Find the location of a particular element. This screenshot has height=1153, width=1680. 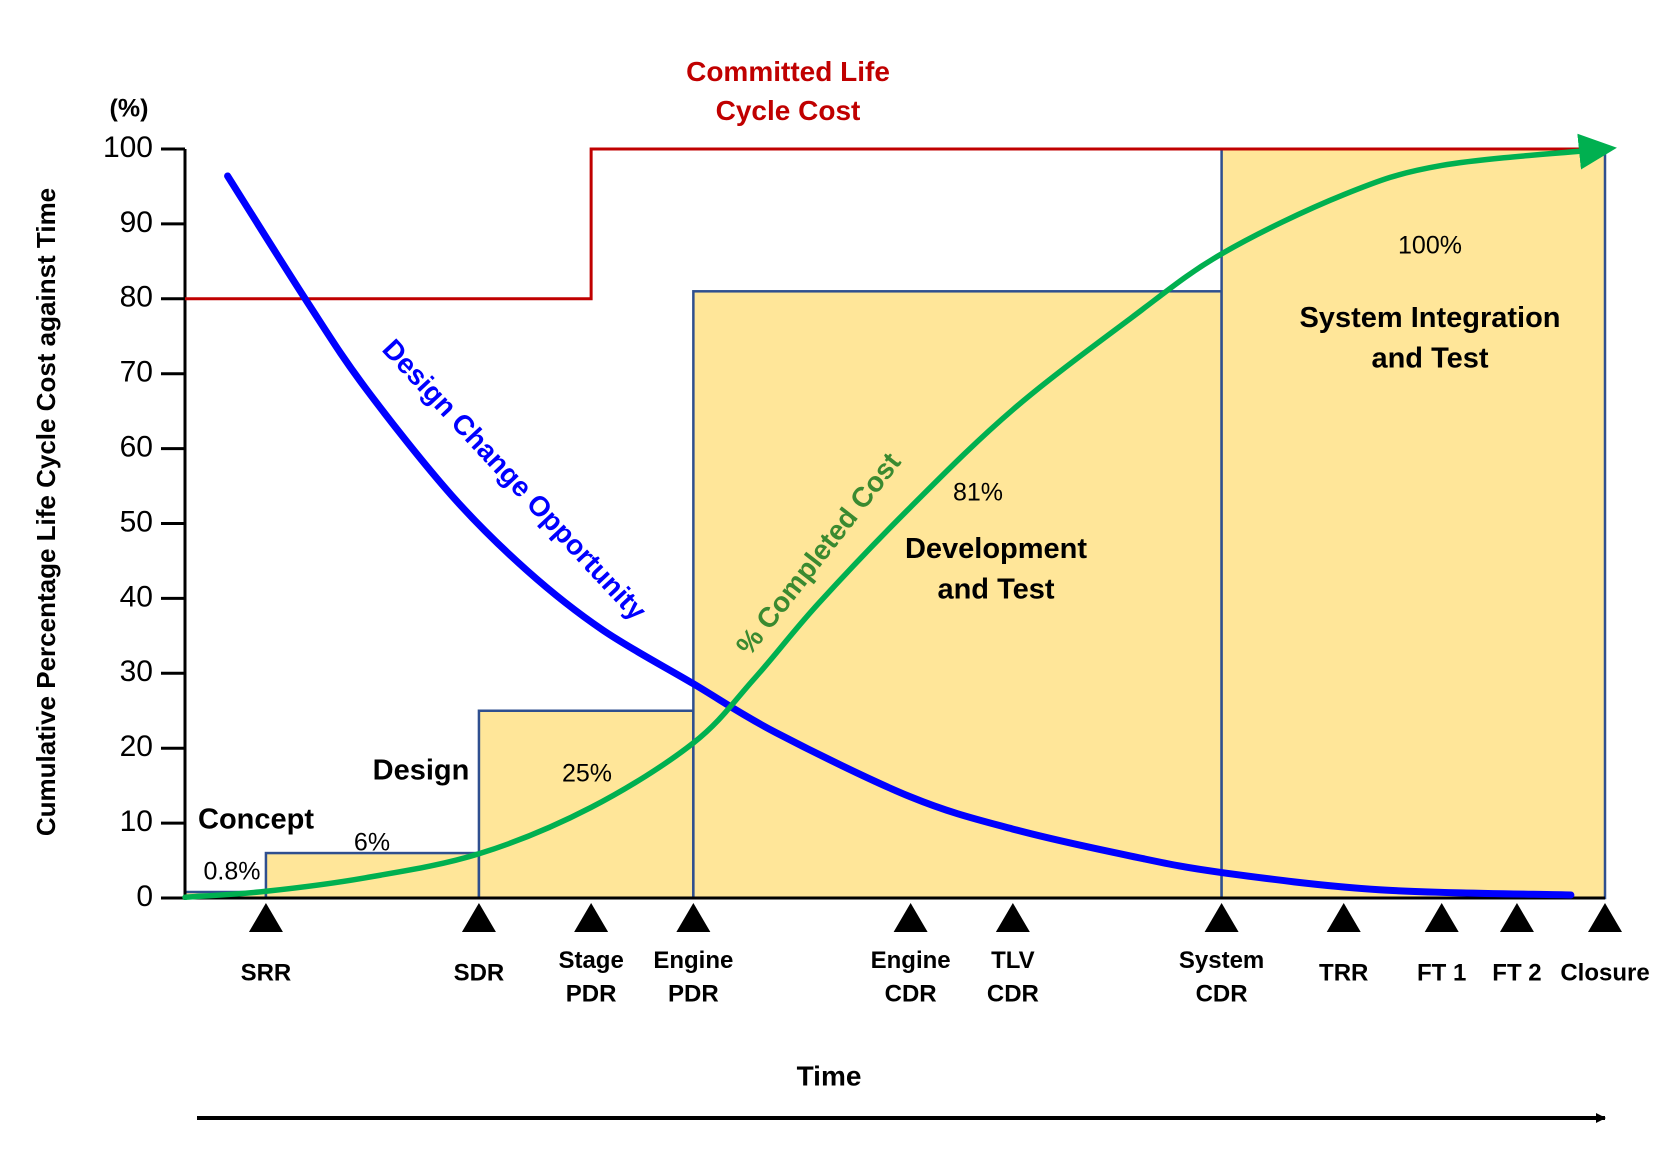

y-tick-label: 70 is located at coordinates (136, 372).